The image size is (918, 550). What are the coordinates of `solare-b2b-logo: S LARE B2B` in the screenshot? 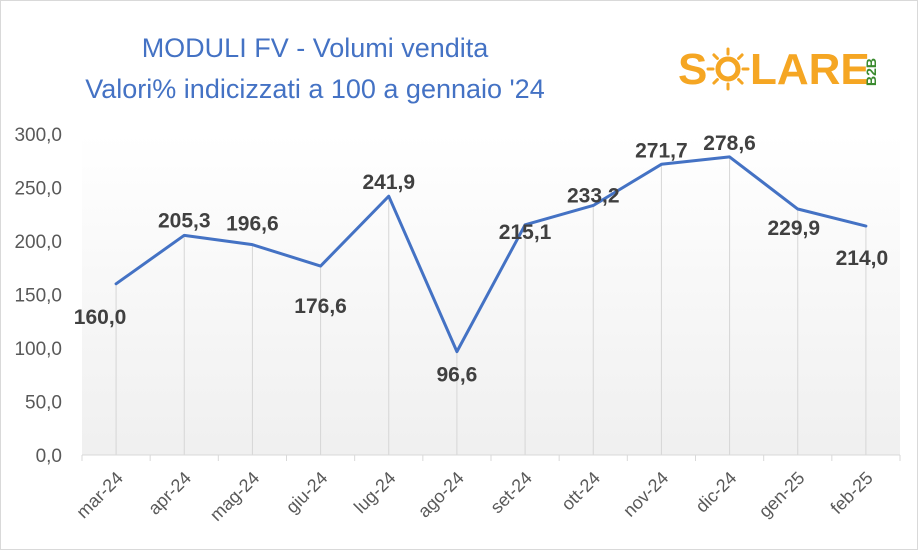 It's located at (778, 69).